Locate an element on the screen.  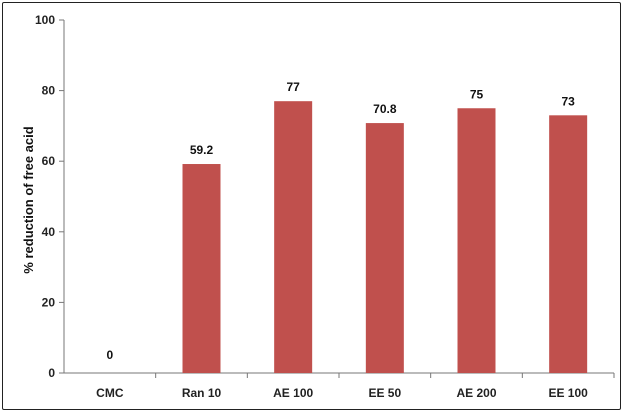
data-label: 0 is located at coordinates (109, 355).